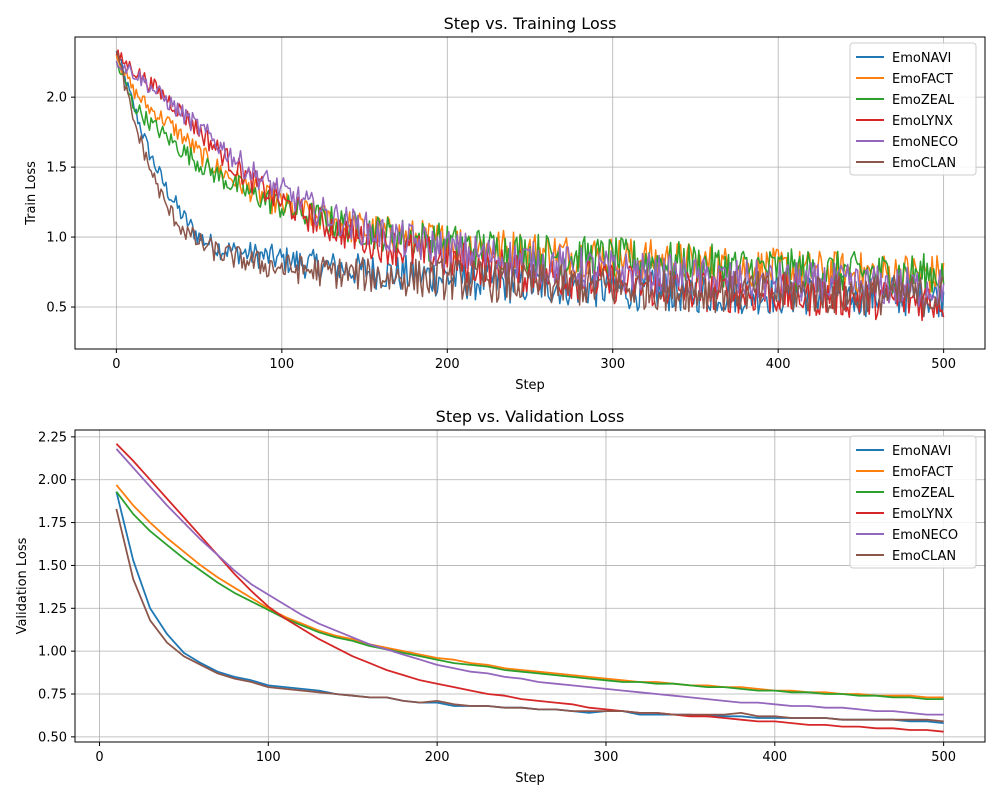  What do you see at coordinates (56, 587) in the screenshot?
I see `y-axis-ticks: 0.50 0.75 1.00 1.25 1.50 1.75 2.00 2.25` at bounding box center [56, 587].